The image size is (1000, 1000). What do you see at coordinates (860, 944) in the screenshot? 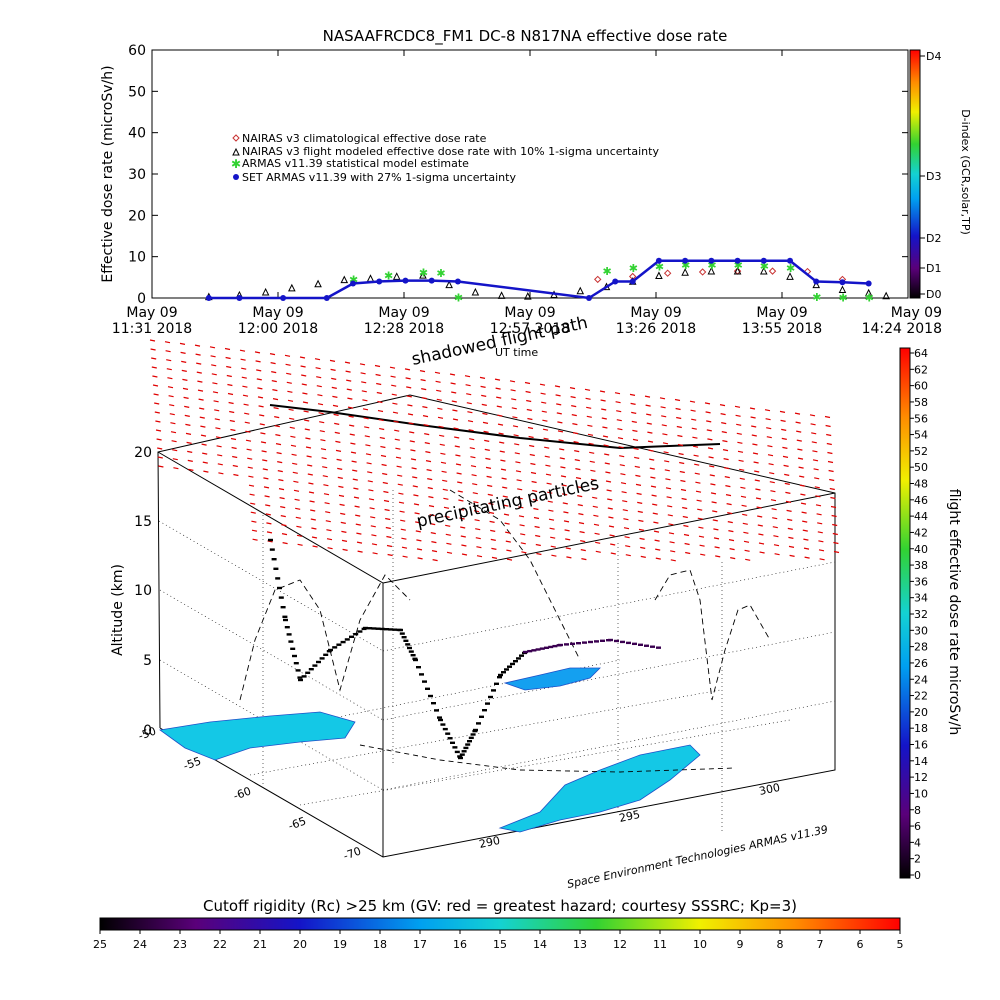
I see `rc-tick-label: 6` at bounding box center [860, 944].